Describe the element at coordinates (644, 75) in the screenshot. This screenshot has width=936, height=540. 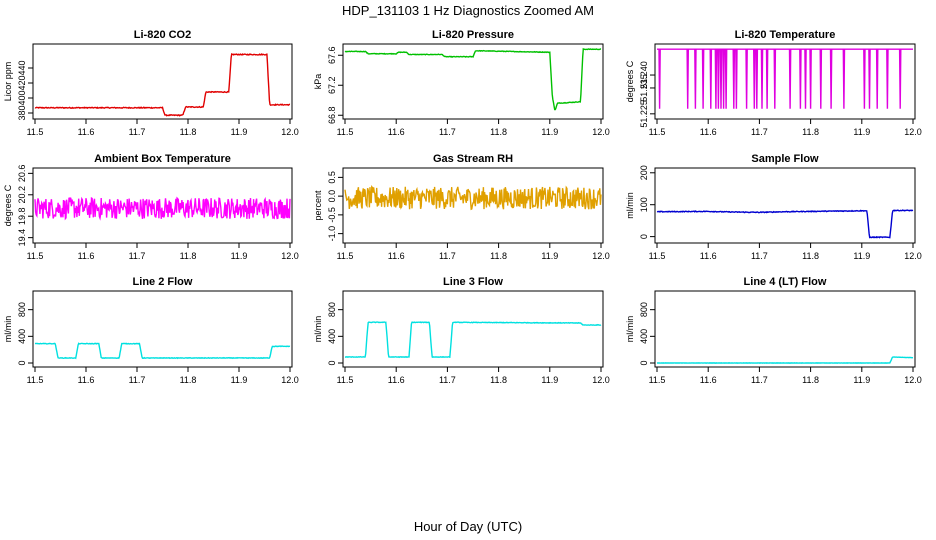
I see `y-tick-label: 51.240` at that location.